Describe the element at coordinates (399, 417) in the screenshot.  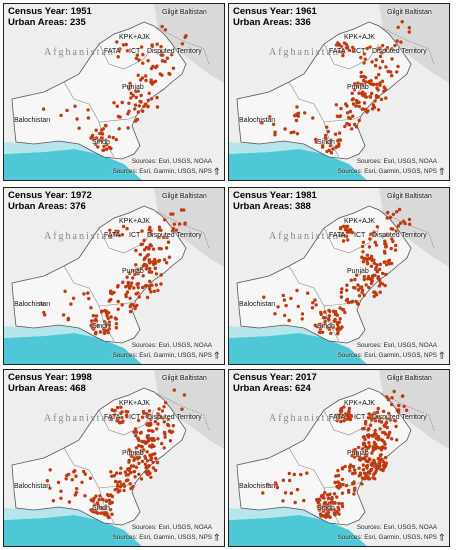
I see `disputed-territory-label: Disputed Territory` at that location.